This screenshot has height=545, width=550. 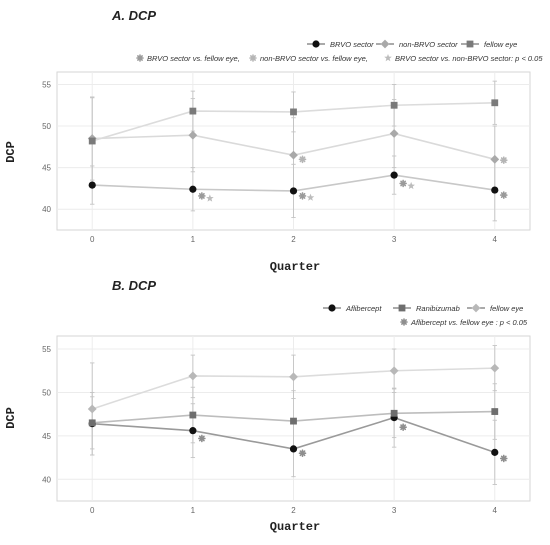 What do you see at coordinates (500, 44) in the screenshot?
I see `a-legend-fellow-eye-label: fellow eye` at bounding box center [500, 44].